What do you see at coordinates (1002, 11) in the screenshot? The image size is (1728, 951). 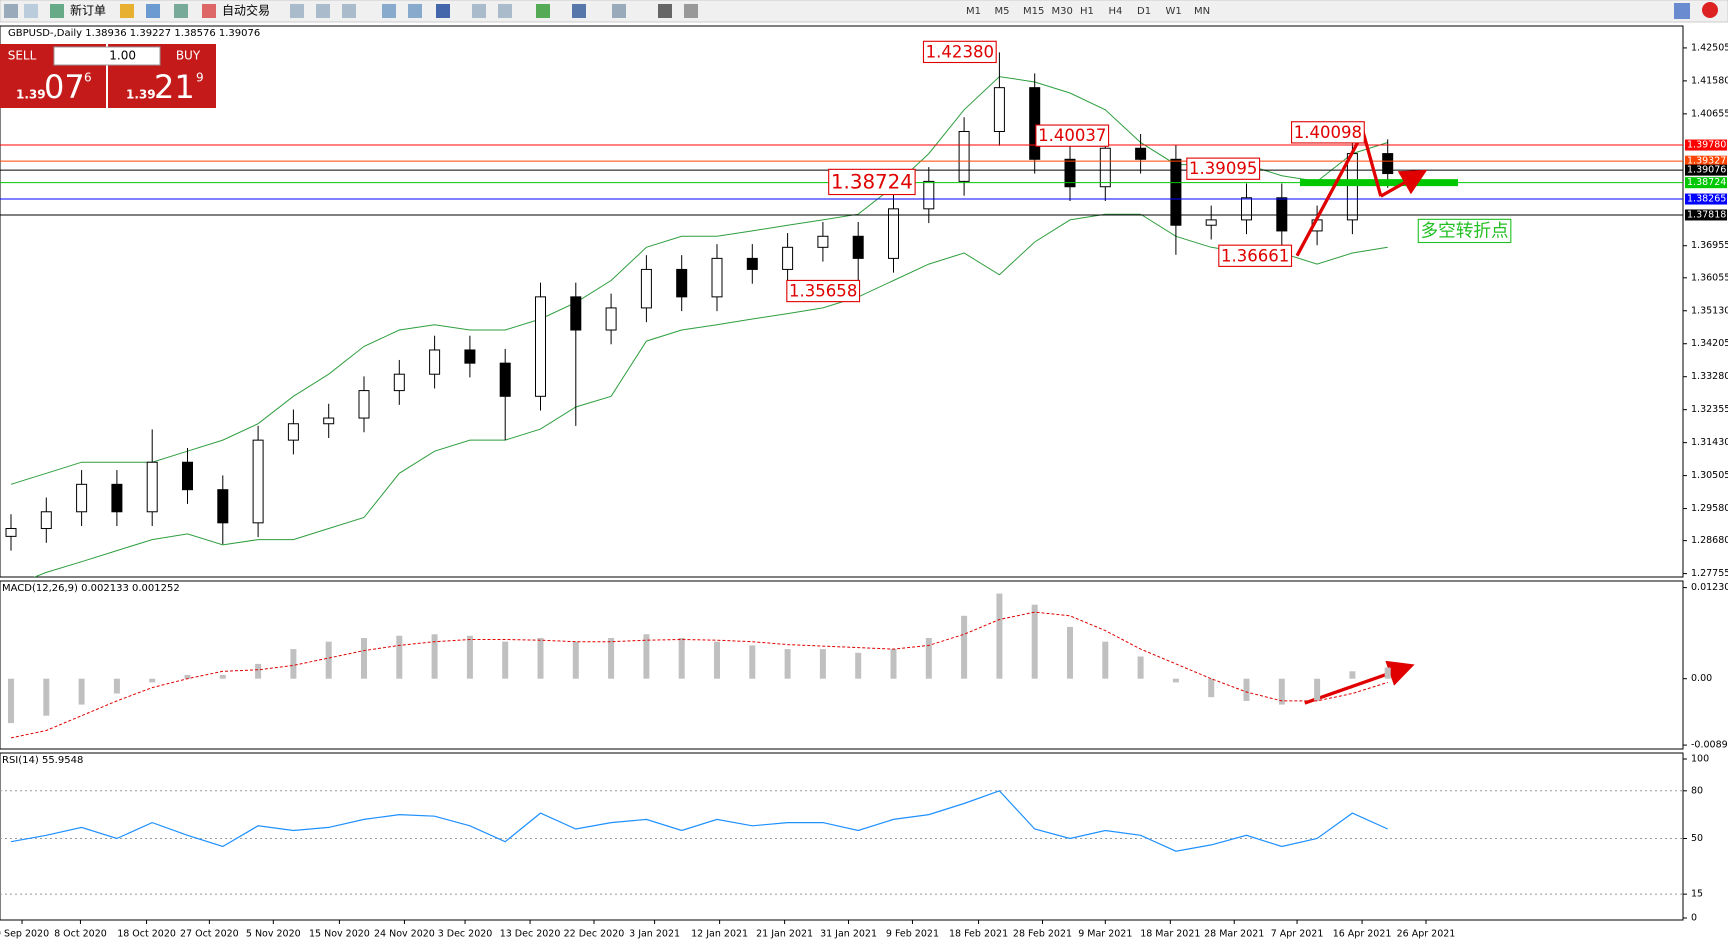 I see `timeframe: M5` at bounding box center [1002, 11].